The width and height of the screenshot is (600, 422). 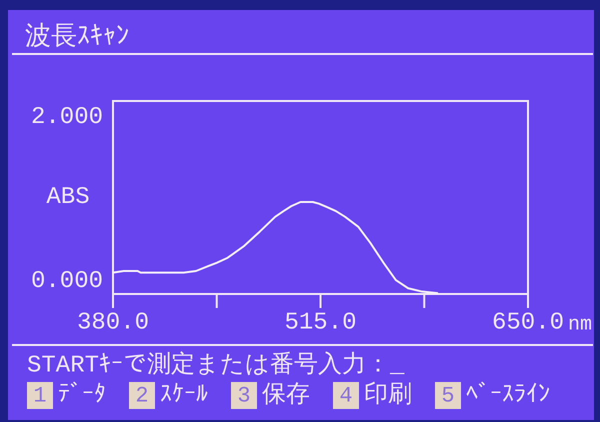 What do you see at coordinates (40, 396) in the screenshot?
I see `text: 1` at bounding box center [40, 396].